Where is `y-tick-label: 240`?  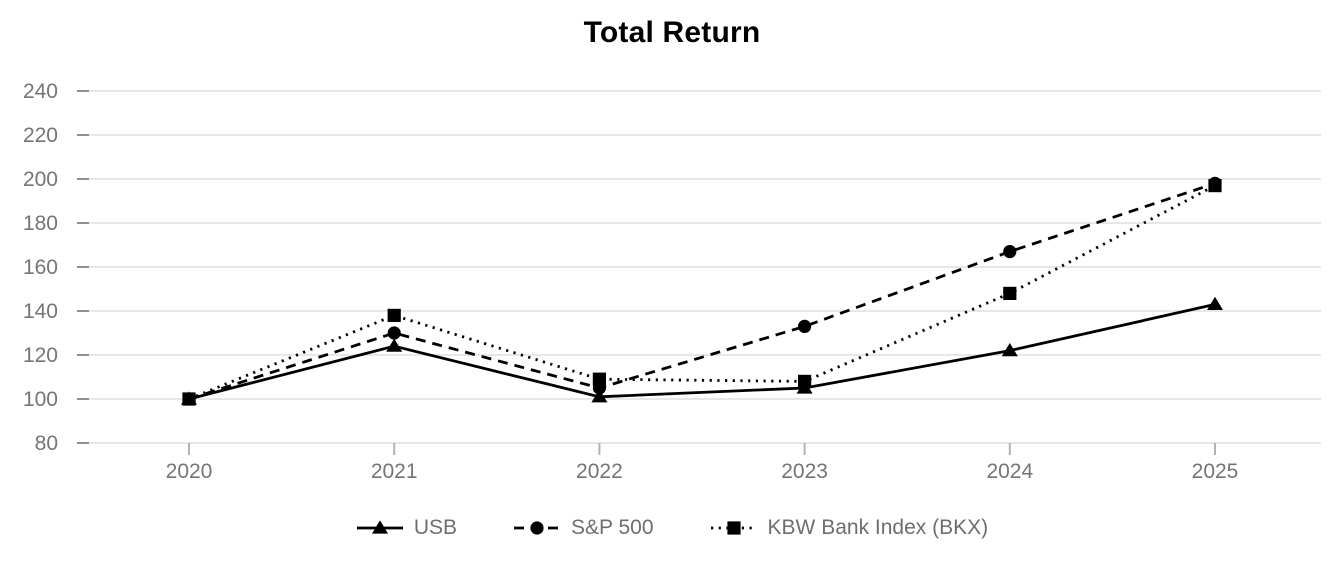 y-tick-label: 240 is located at coordinates (40, 91).